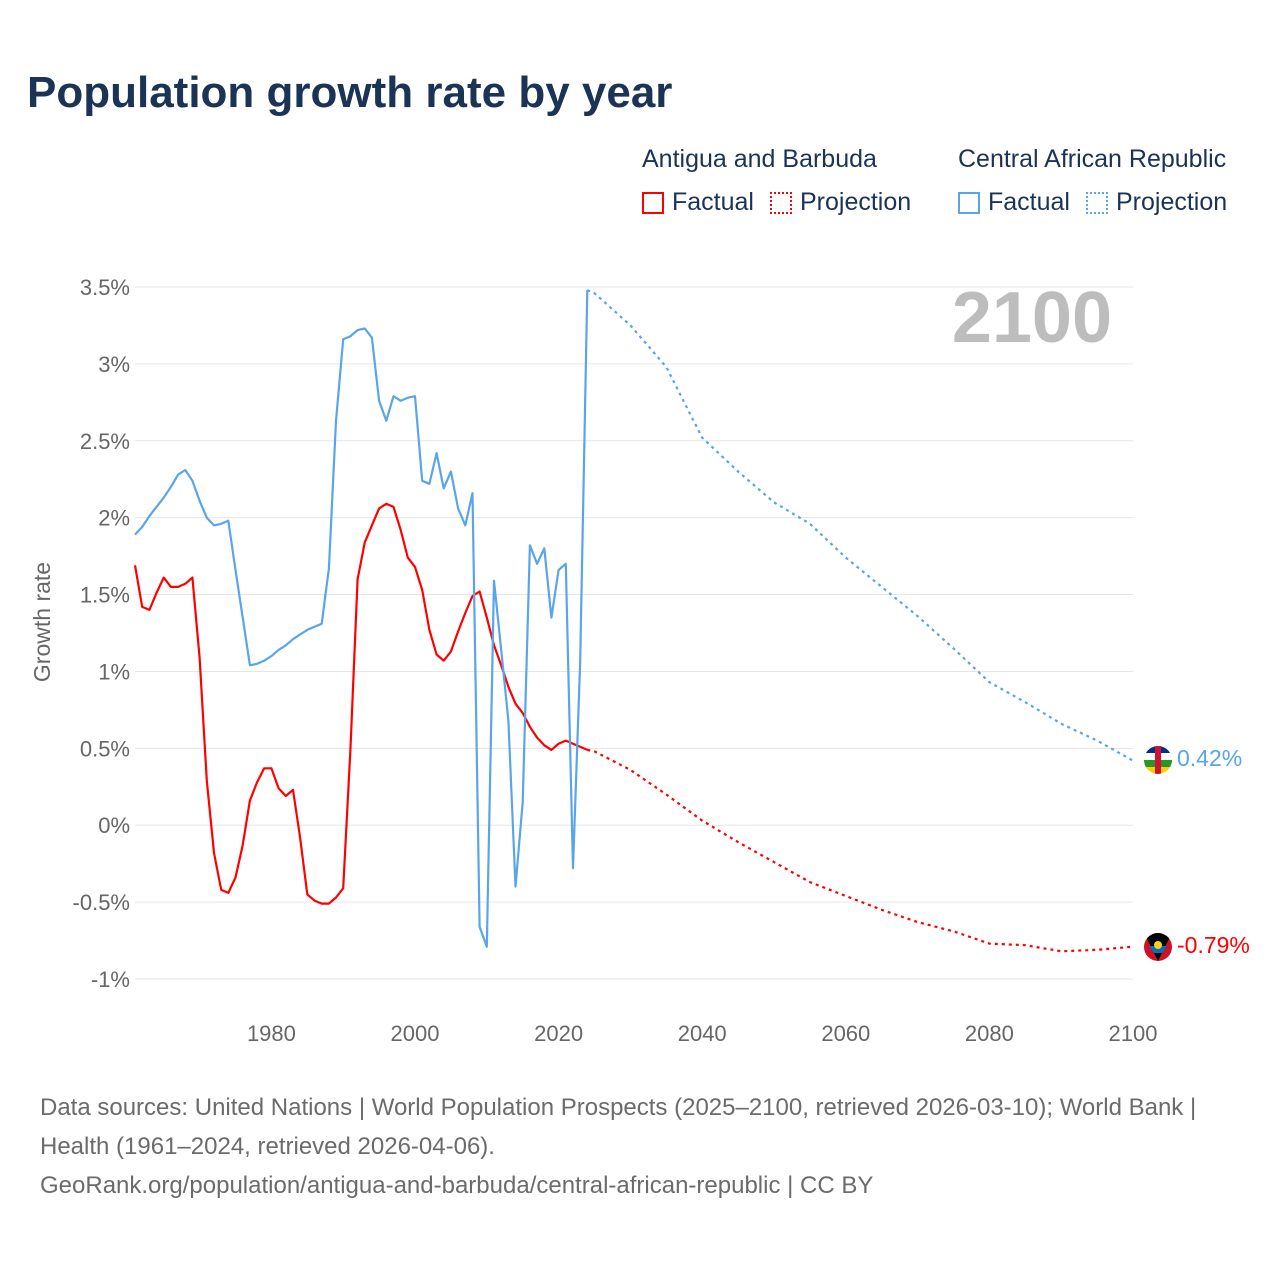 This screenshot has width=1280, height=1280. I want to click on y-tick-label: -1%, so click(110, 979).